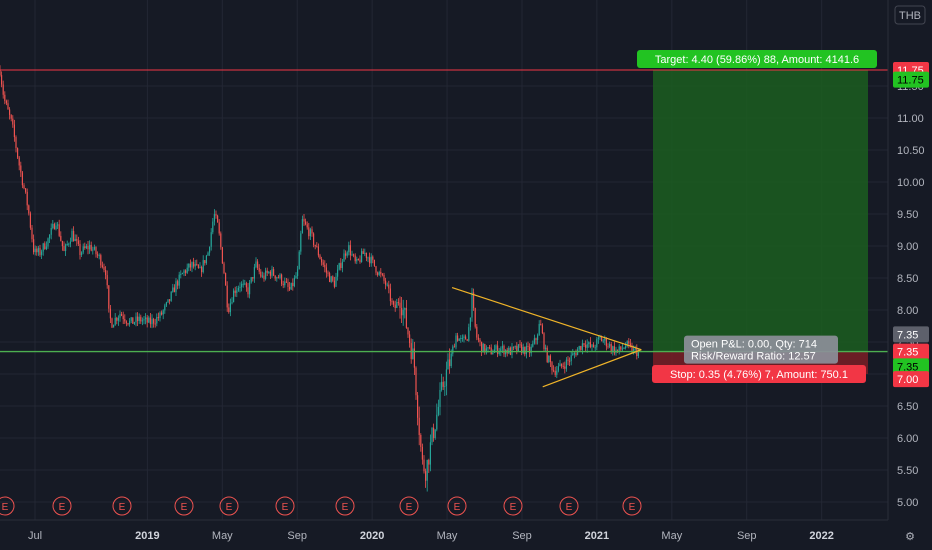  What do you see at coordinates (907, 353) in the screenshot?
I see `axis-price-label: 7.35` at bounding box center [907, 353].